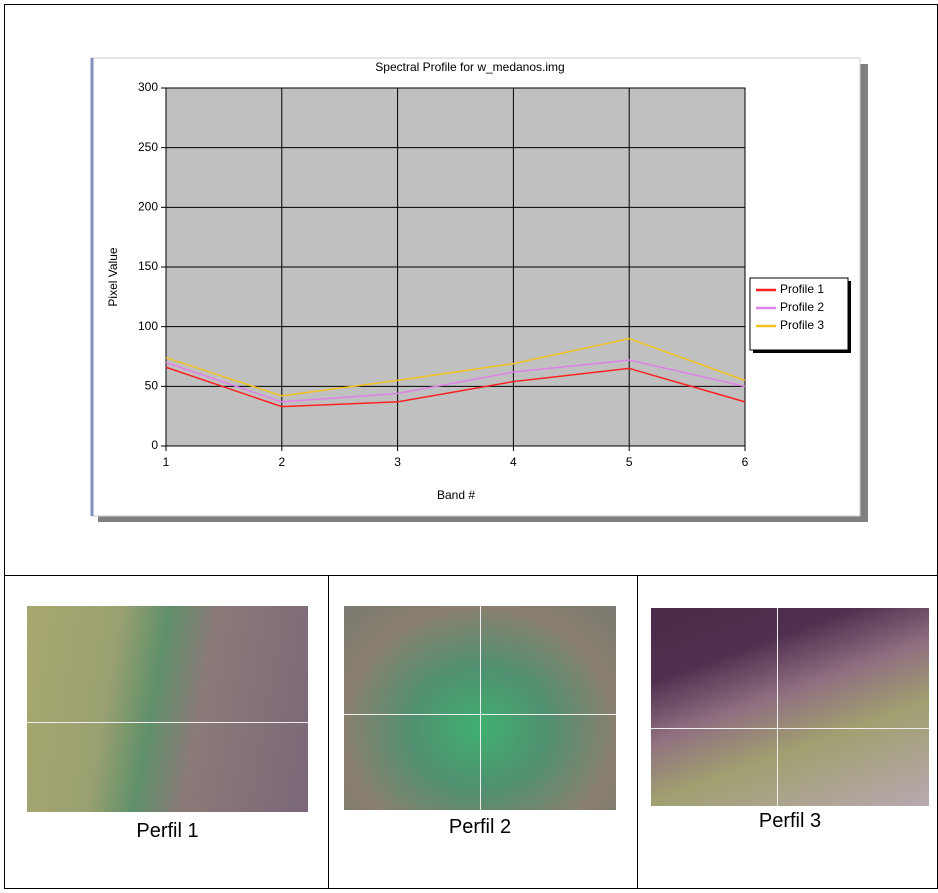 This screenshot has height=893, width=938. What do you see at coordinates (790, 821) in the screenshot?
I see `caption: Perfil 3` at bounding box center [790, 821].